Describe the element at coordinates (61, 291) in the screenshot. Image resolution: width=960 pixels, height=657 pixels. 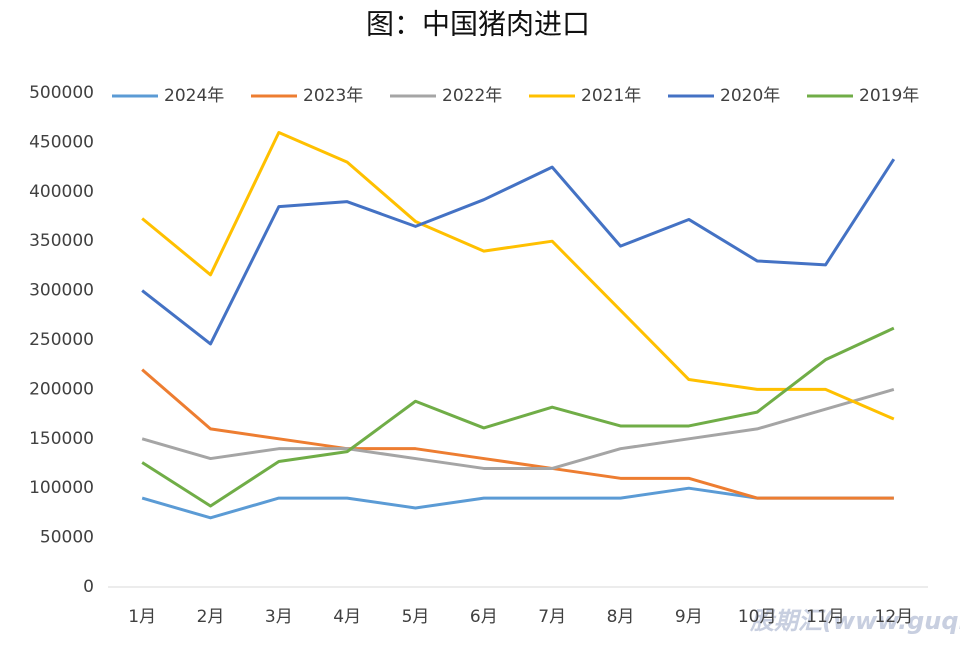
I see `y-tick-label: 300000` at that location.